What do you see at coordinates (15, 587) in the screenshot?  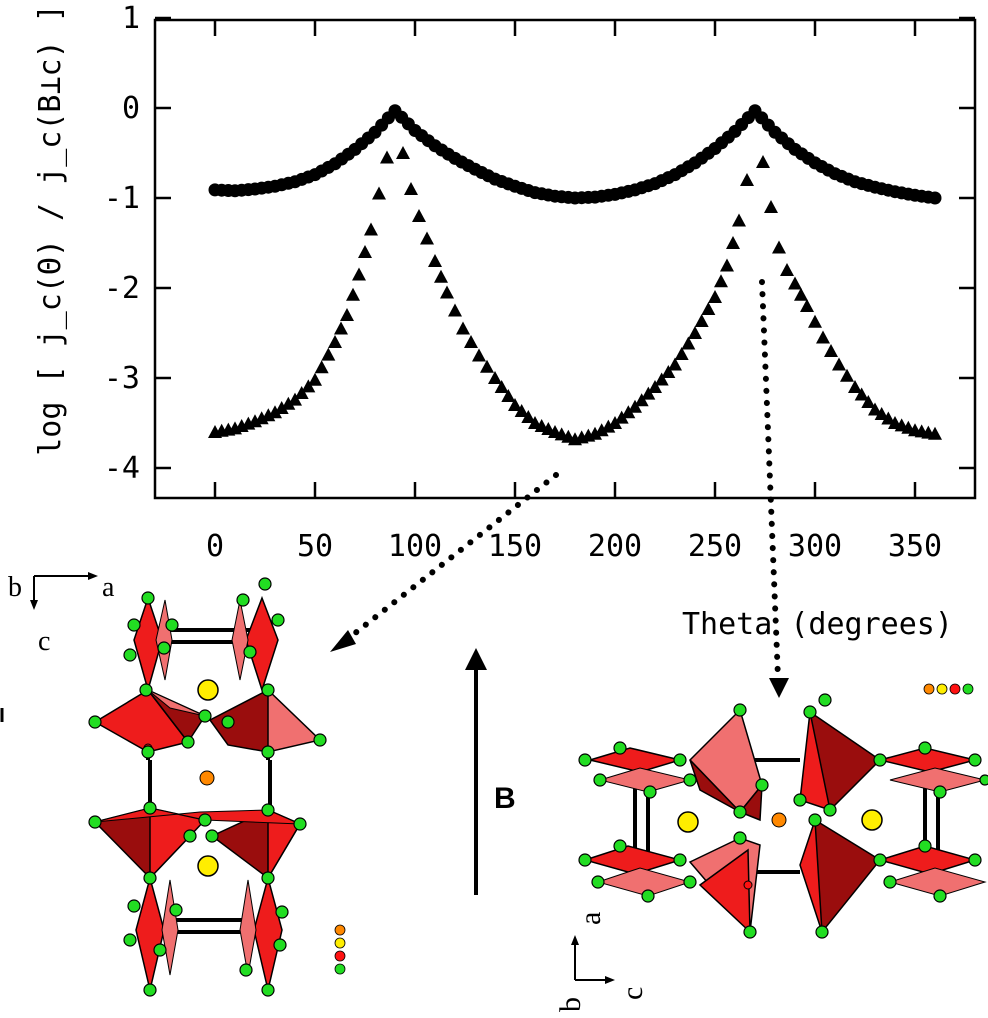 I see `axis-b-left: b` at bounding box center [15, 587].